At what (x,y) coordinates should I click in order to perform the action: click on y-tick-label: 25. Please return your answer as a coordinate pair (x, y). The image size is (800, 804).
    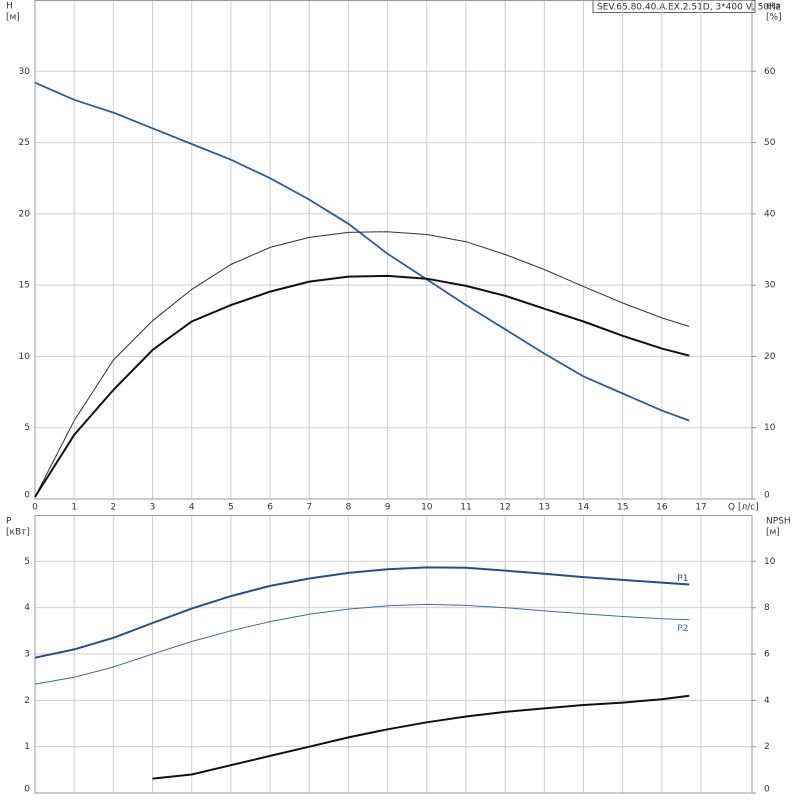
    Looking at the image, I should click on (24, 143).